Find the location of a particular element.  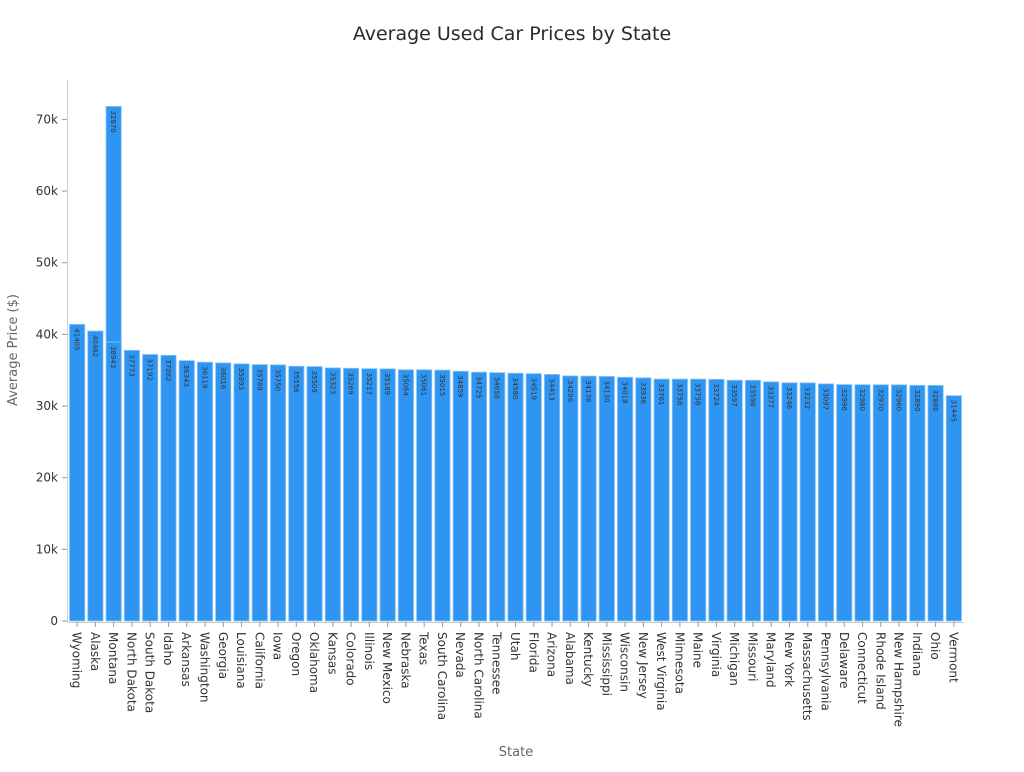

bar-value-label: 32890 is located at coordinates (917, 400).